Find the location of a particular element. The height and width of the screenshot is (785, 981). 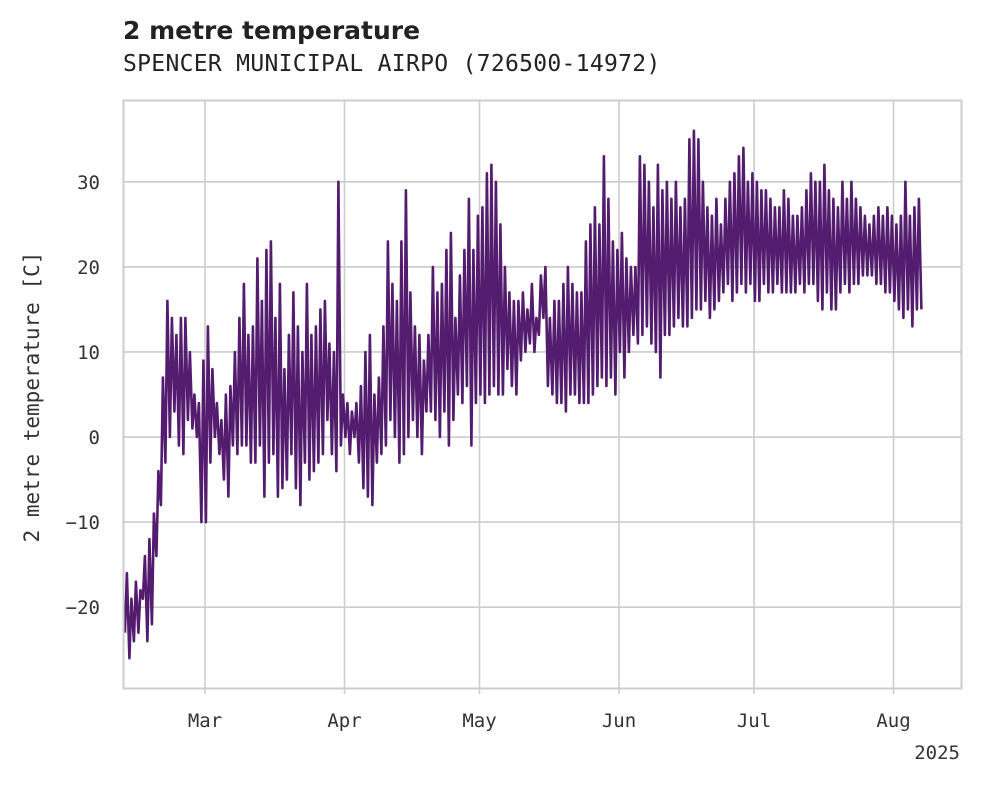

y-tick-label: 10 is located at coordinates (88, 353).